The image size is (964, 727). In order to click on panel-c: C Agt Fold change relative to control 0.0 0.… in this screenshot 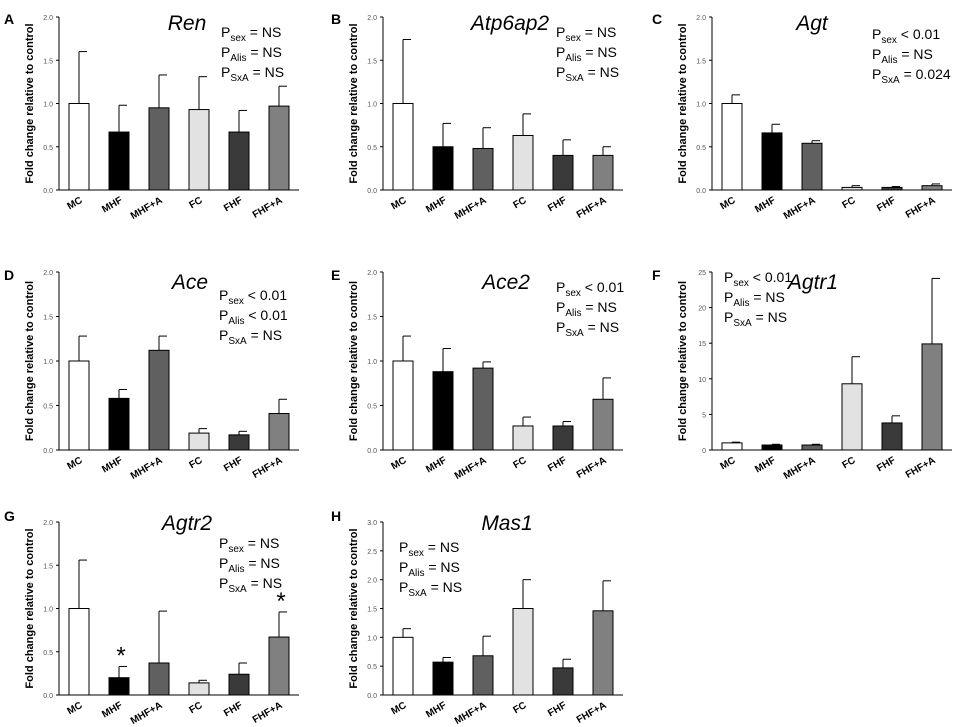, I will do `click(802, 116)`.